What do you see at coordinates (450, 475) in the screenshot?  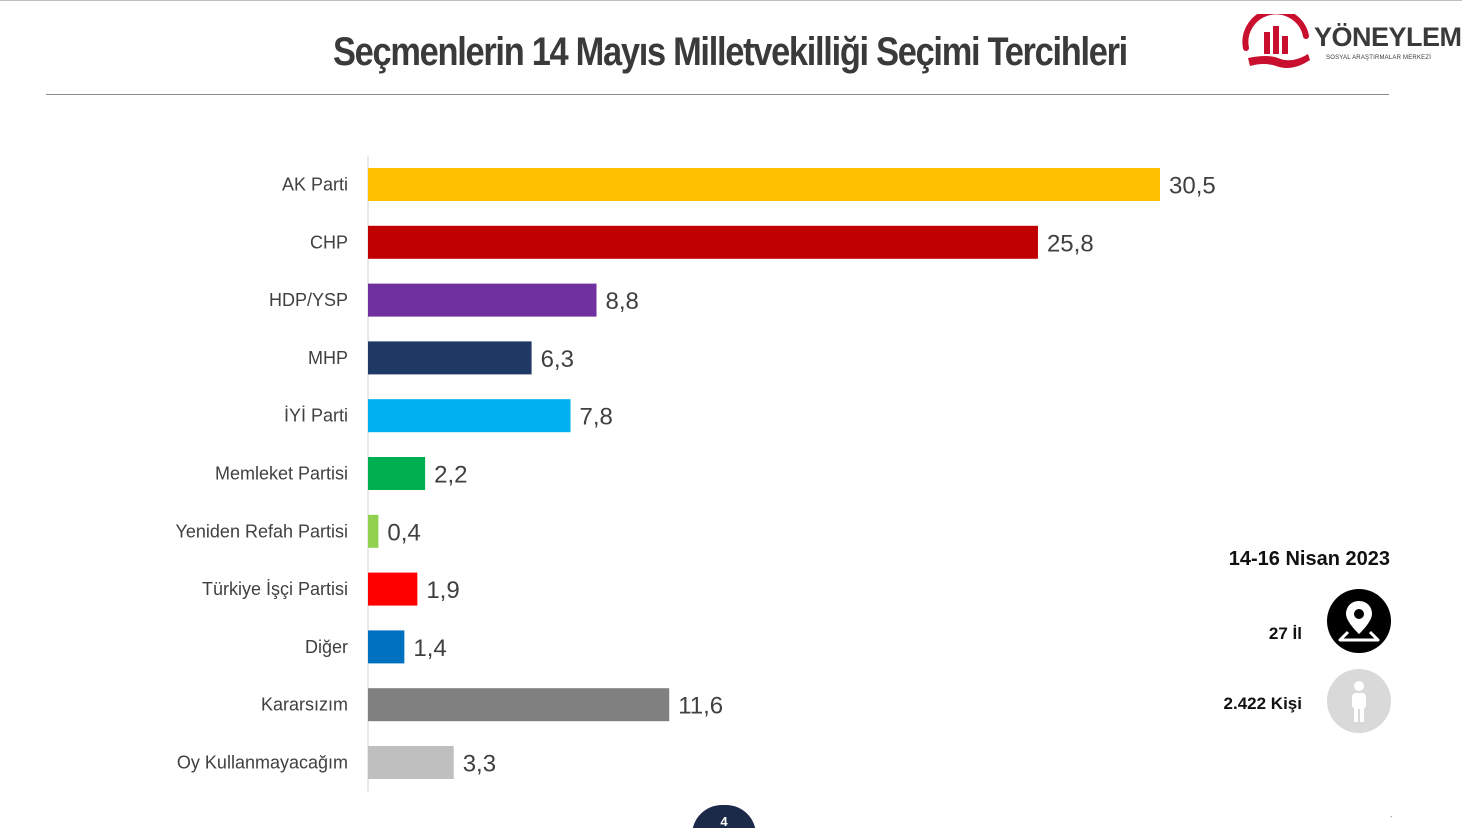 I see `data-label: 2,2` at bounding box center [450, 475].